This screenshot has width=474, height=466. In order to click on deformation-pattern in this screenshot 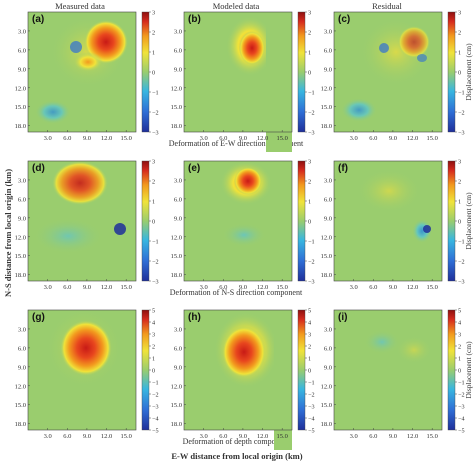, I will do `click(394, 206)`.